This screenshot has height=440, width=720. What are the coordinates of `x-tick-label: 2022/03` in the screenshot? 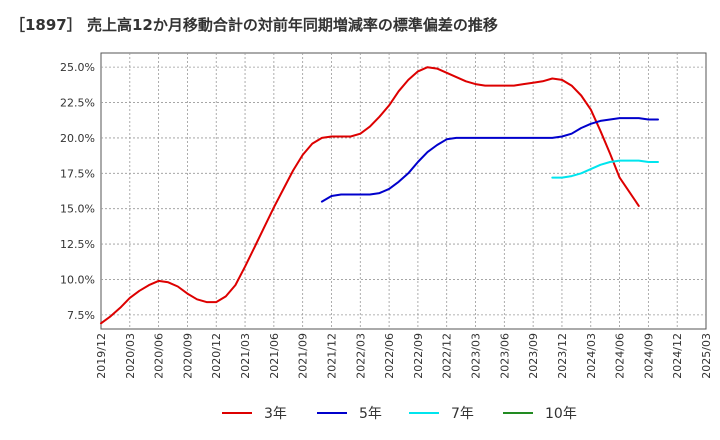 It's located at (360, 356).